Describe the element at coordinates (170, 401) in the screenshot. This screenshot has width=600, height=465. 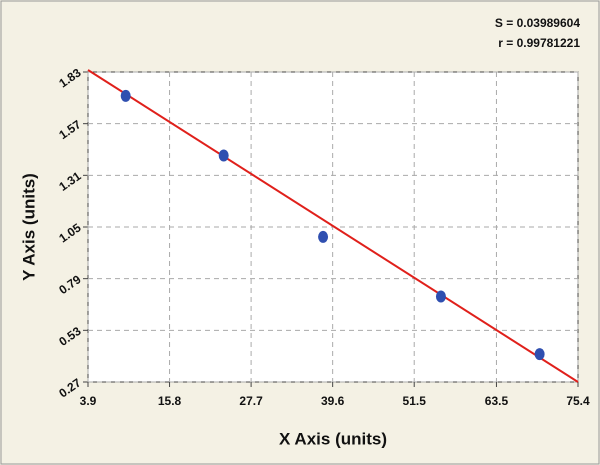
I see `x-tick-label: 15.8` at that location.